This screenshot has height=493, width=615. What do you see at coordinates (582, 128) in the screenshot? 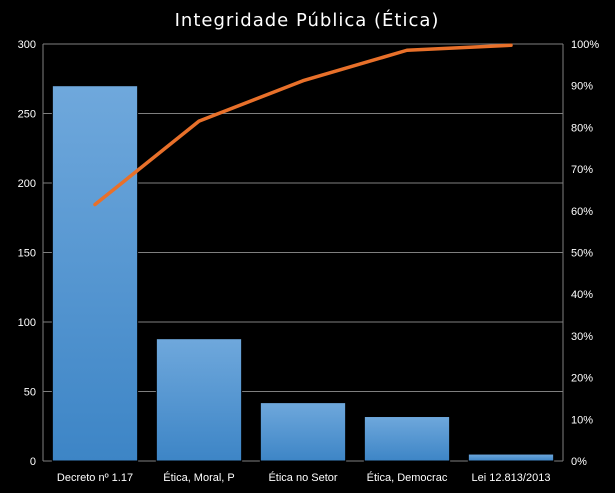
I see `y-right-tick-label: 80%` at bounding box center [582, 128].